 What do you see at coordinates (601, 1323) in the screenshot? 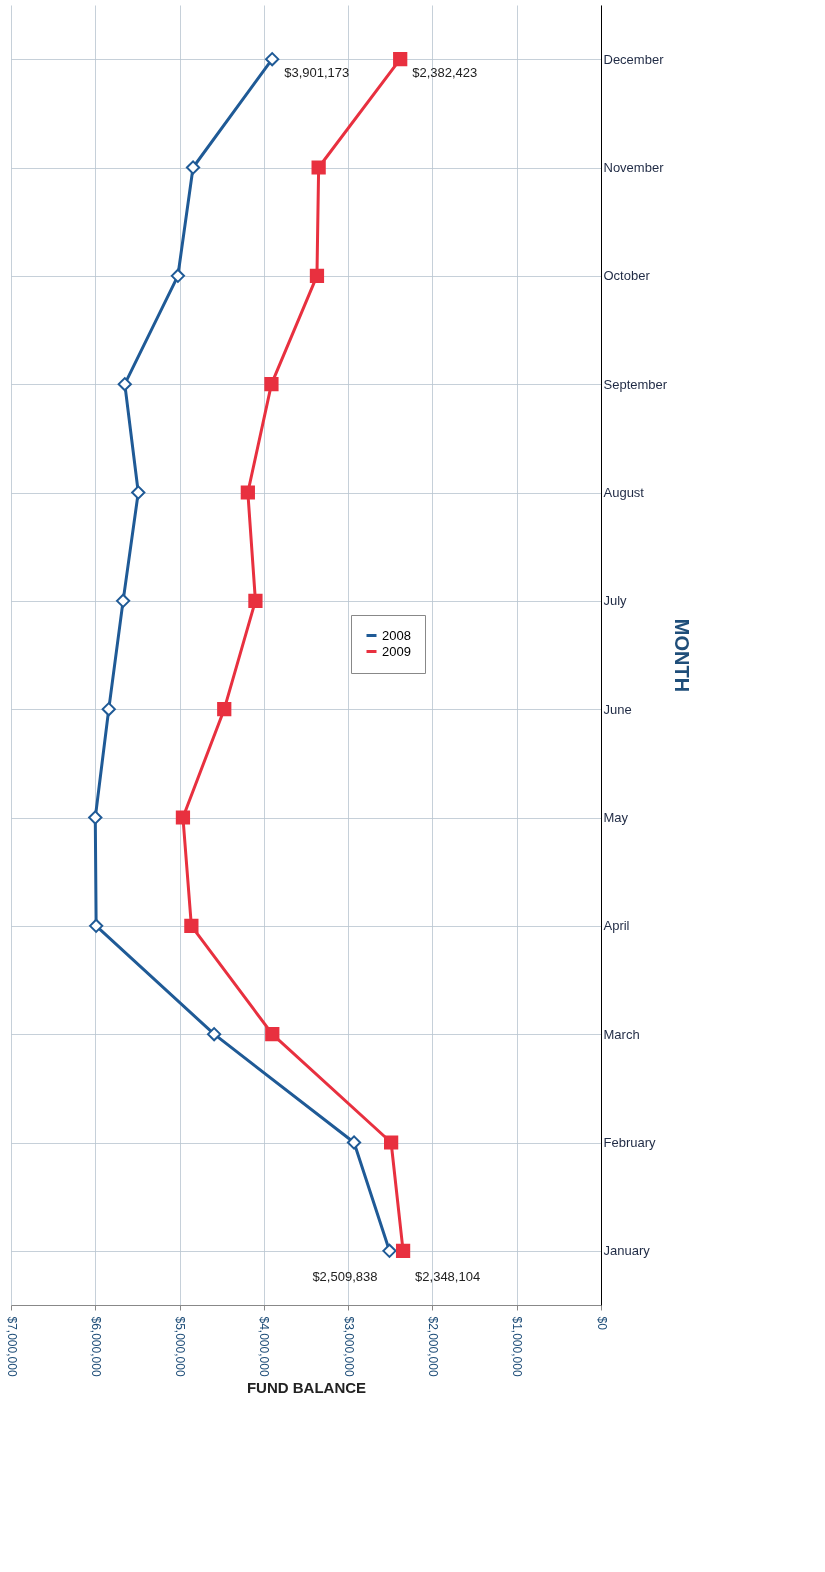
I see `x-tick-label: $0` at bounding box center [601, 1323].